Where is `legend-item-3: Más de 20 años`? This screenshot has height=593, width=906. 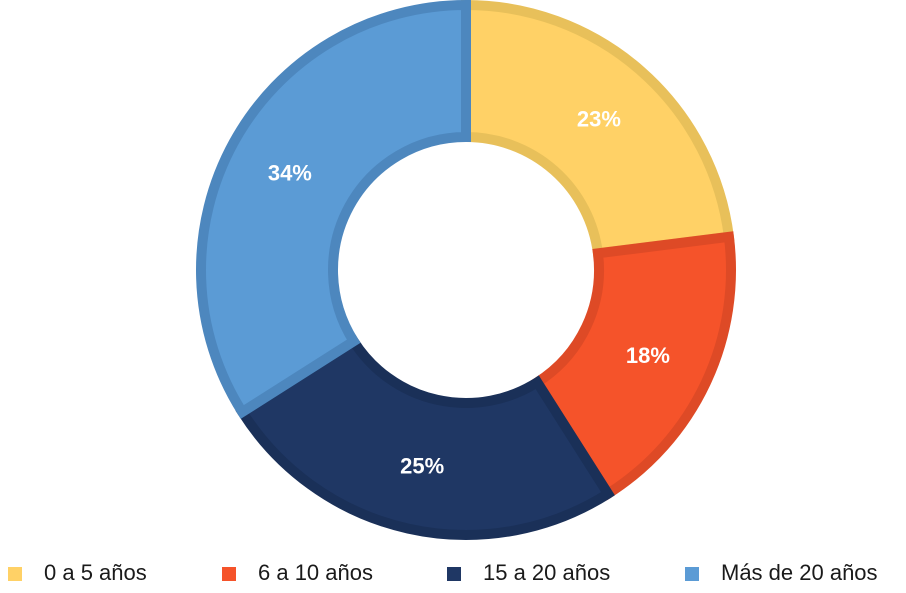
legend-item-3: Más de 20 años is located at coordinates (781, 572).